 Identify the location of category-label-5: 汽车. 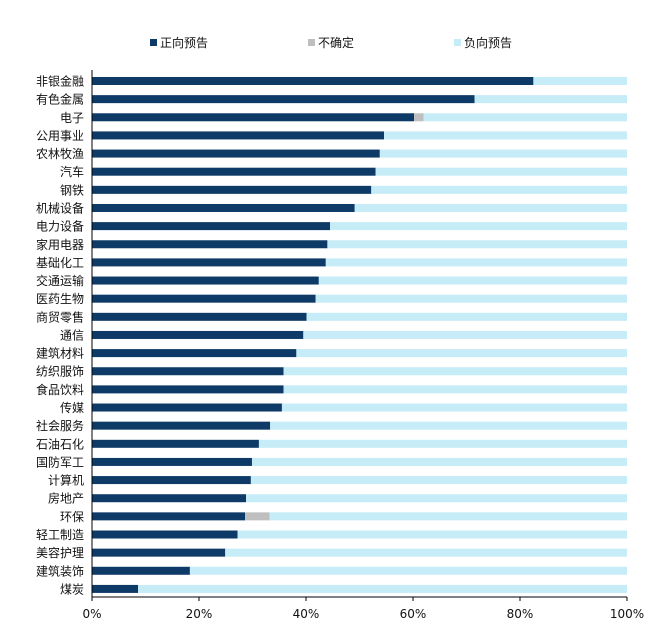
(72, 171).